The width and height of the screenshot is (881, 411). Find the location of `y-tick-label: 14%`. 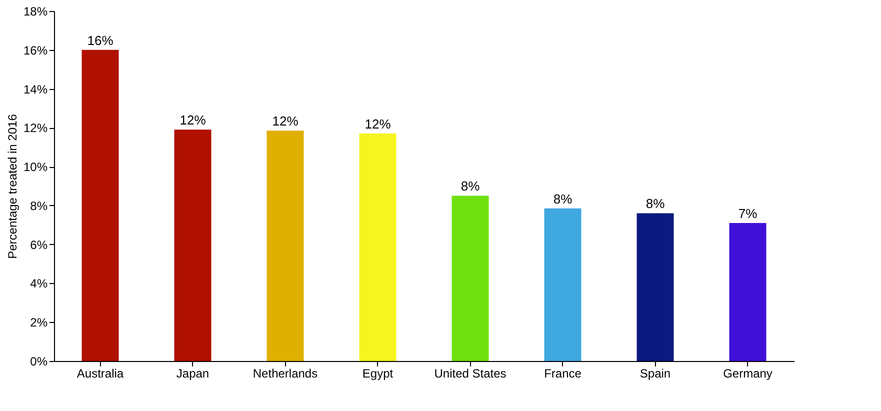

y-tick-label: 14% is located at coordinates (35, 89).